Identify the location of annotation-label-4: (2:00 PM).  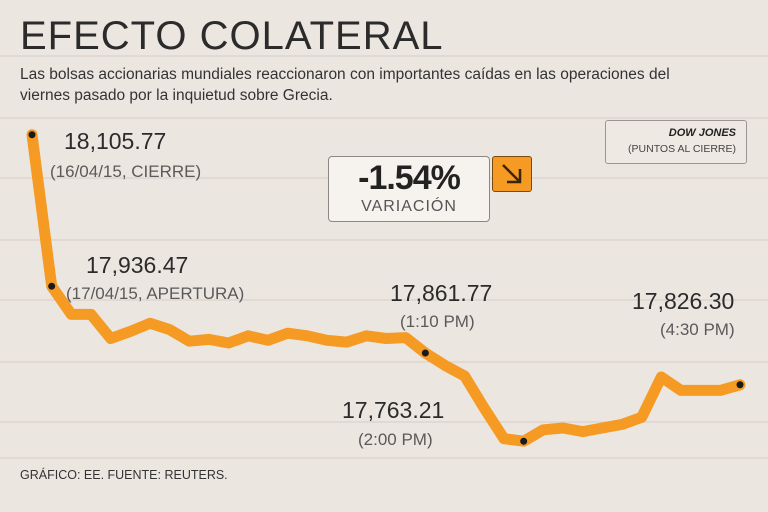
(395, 439).